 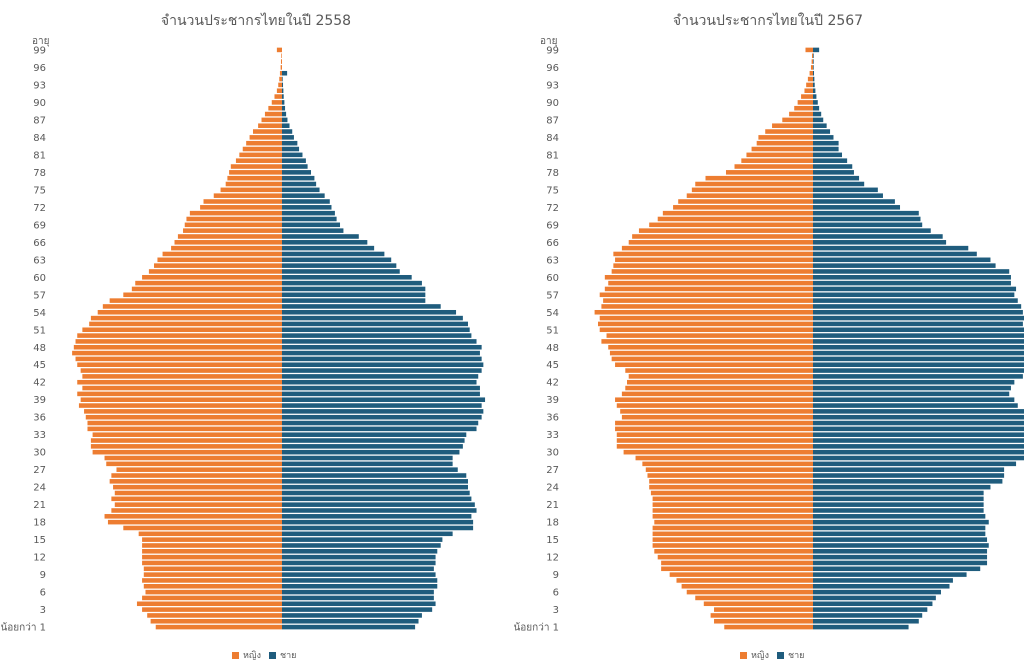 What do you see at coordinates (39, 190) in the screenshot?
I see `y-tick-label: 75` at bounding box center [39, 190].